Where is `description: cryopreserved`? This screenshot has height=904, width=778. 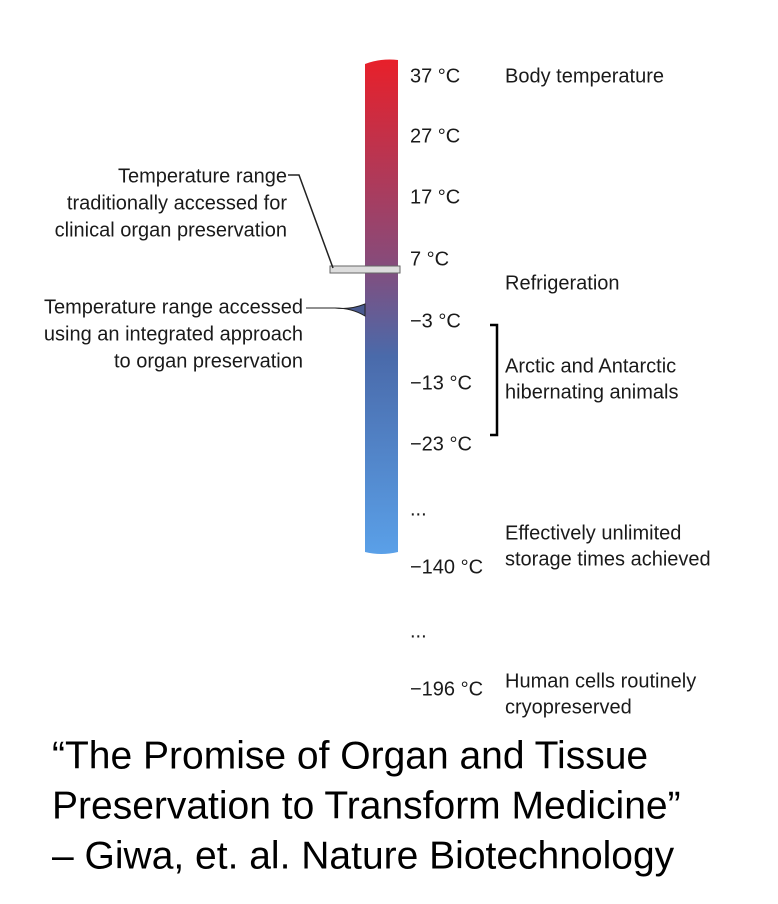 description: cryopreserved is located at coordinates (568, 707).